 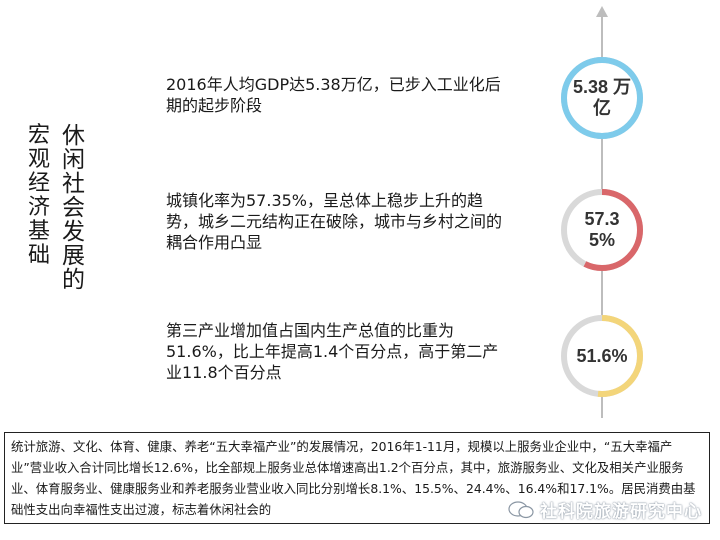 What do you see at coordinates (39, 231) in the screenshot?
I see `title-char: 基` at bounding box center [39, 231].